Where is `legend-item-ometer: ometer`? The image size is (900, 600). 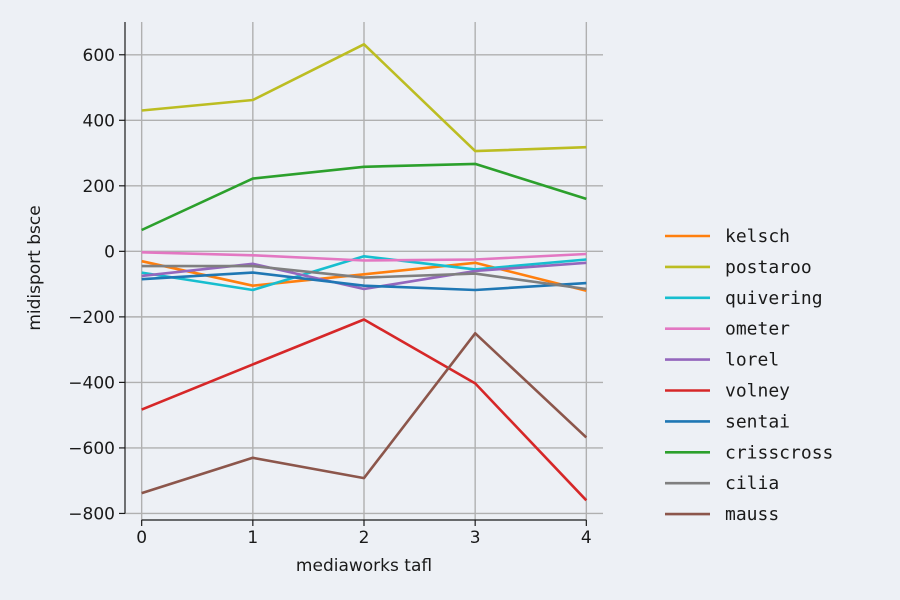
legend-item-ometer: ometer is located at coordinates (727, 329).